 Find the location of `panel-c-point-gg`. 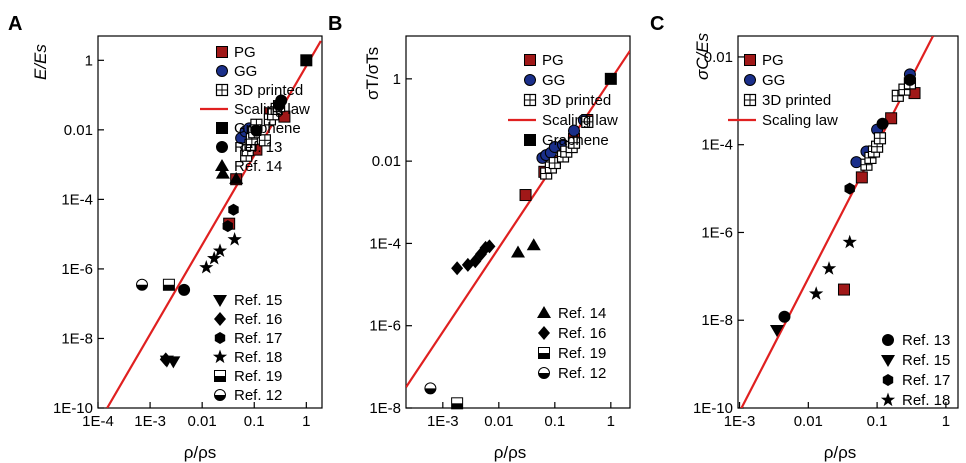

panel-c-point-gg is located at coordinates (856, 162).